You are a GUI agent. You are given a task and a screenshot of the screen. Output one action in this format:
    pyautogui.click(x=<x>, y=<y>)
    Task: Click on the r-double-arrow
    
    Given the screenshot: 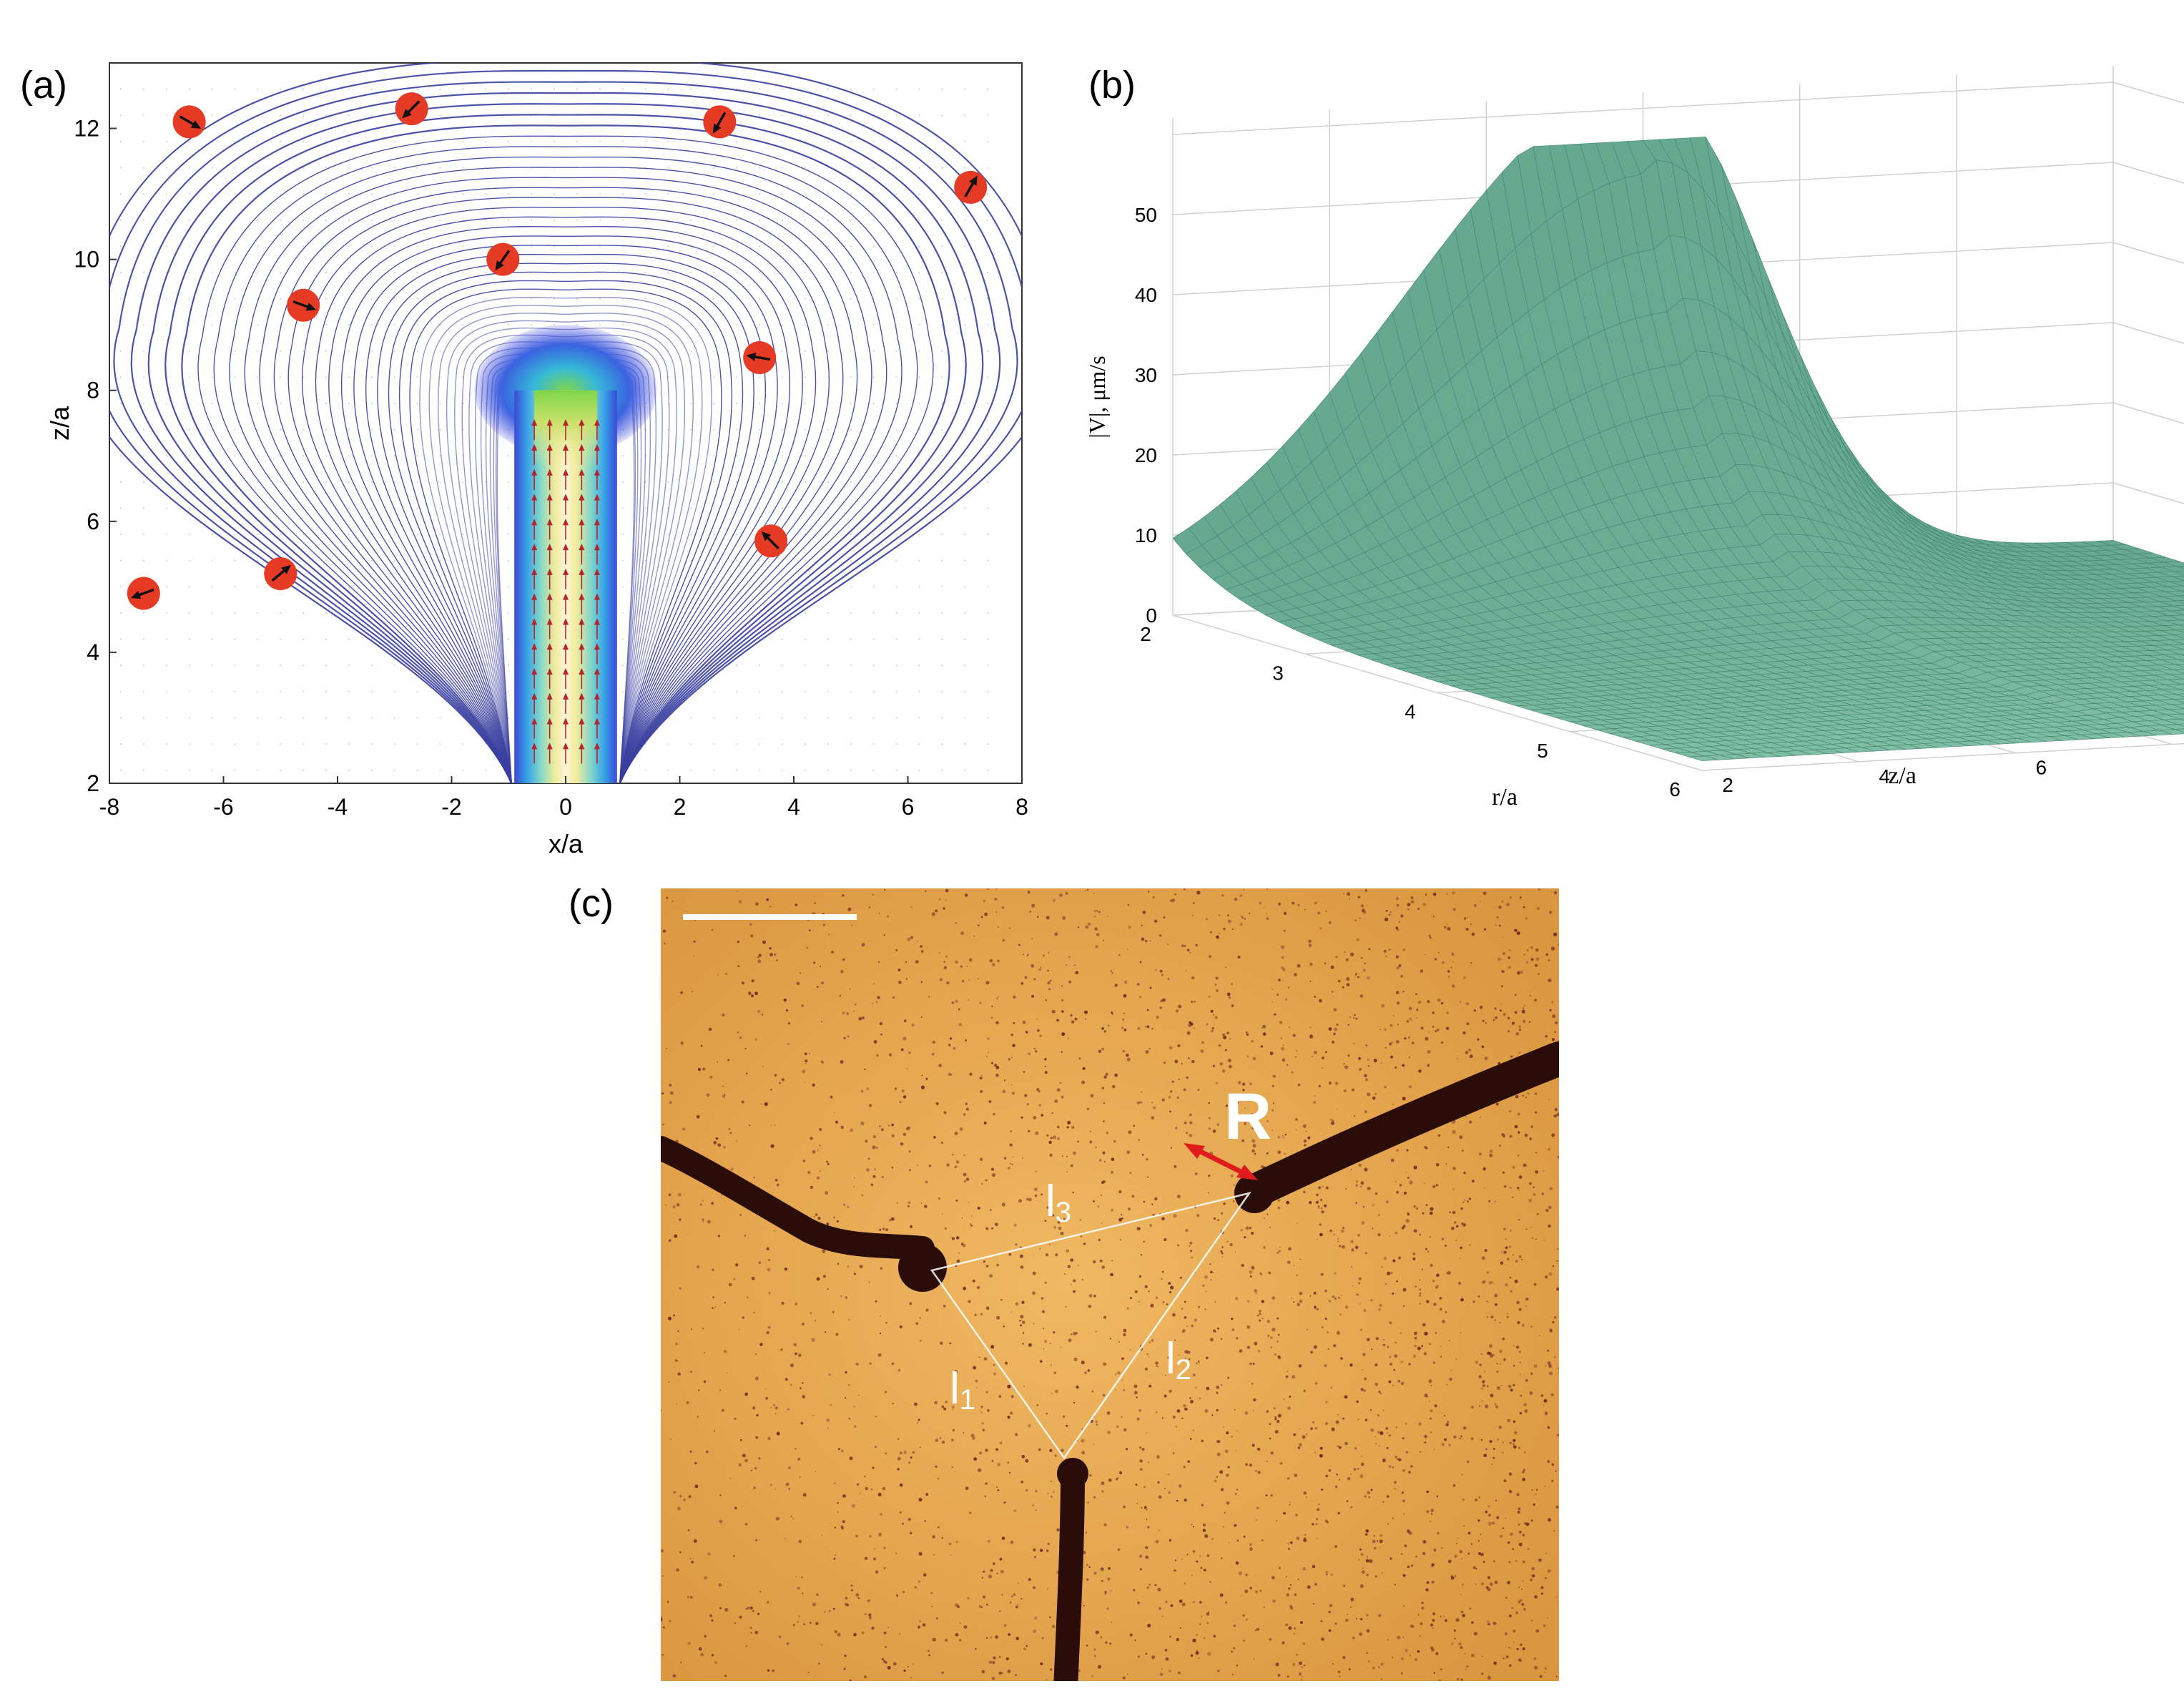 What is the action you would take?
    pyautogui.click(x=1221, y=1162)
    